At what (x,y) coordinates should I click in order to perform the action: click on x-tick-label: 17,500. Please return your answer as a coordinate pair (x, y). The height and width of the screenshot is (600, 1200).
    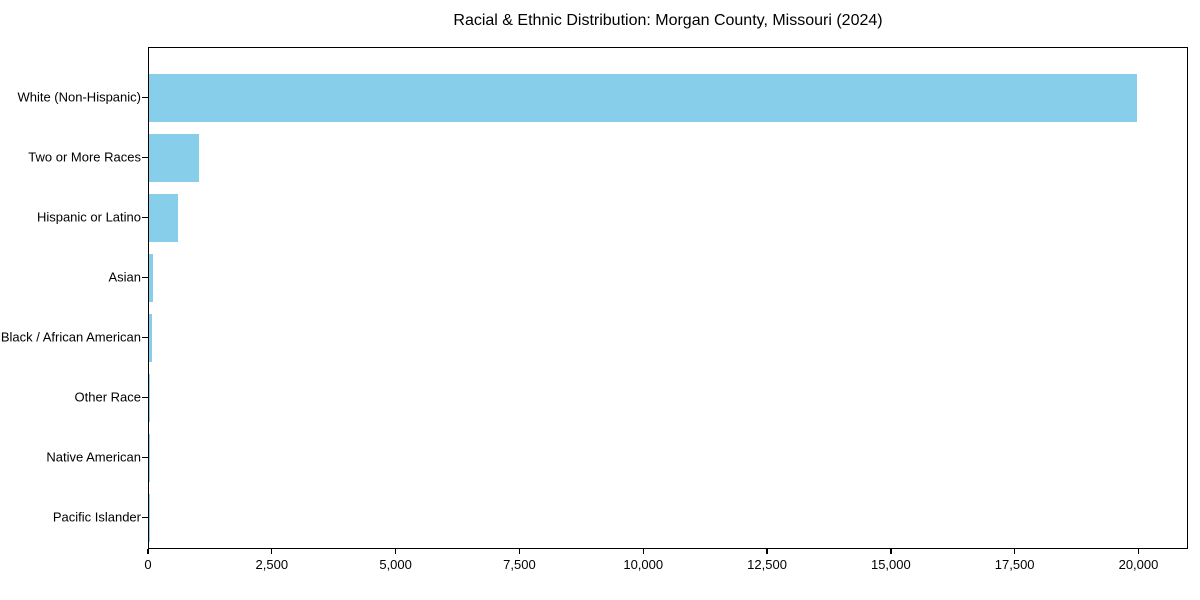
    Looking at the image, I should click on (1014, 564).